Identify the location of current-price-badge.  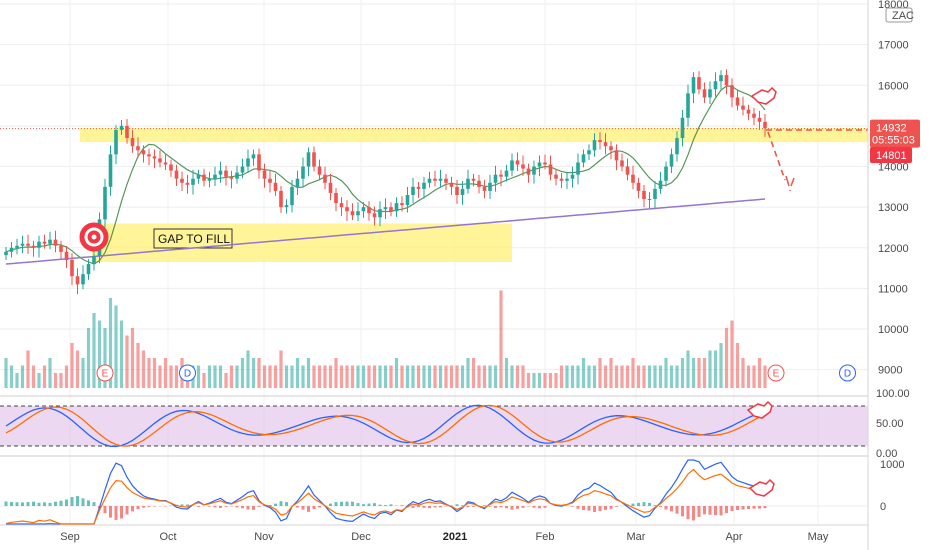
(895, 133).